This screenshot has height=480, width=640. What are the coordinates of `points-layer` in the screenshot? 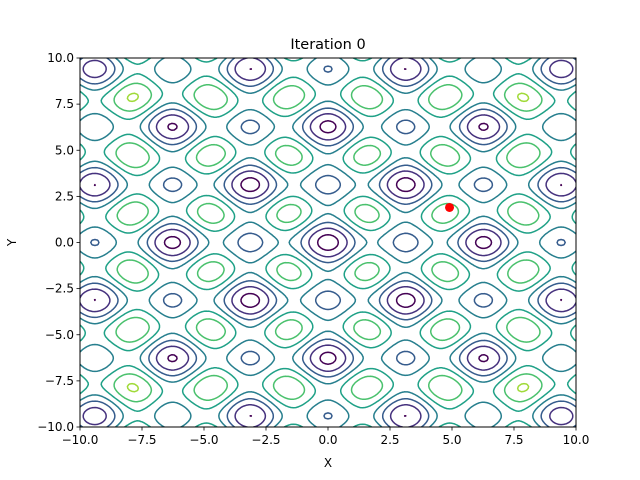 It's located at (450, 207).